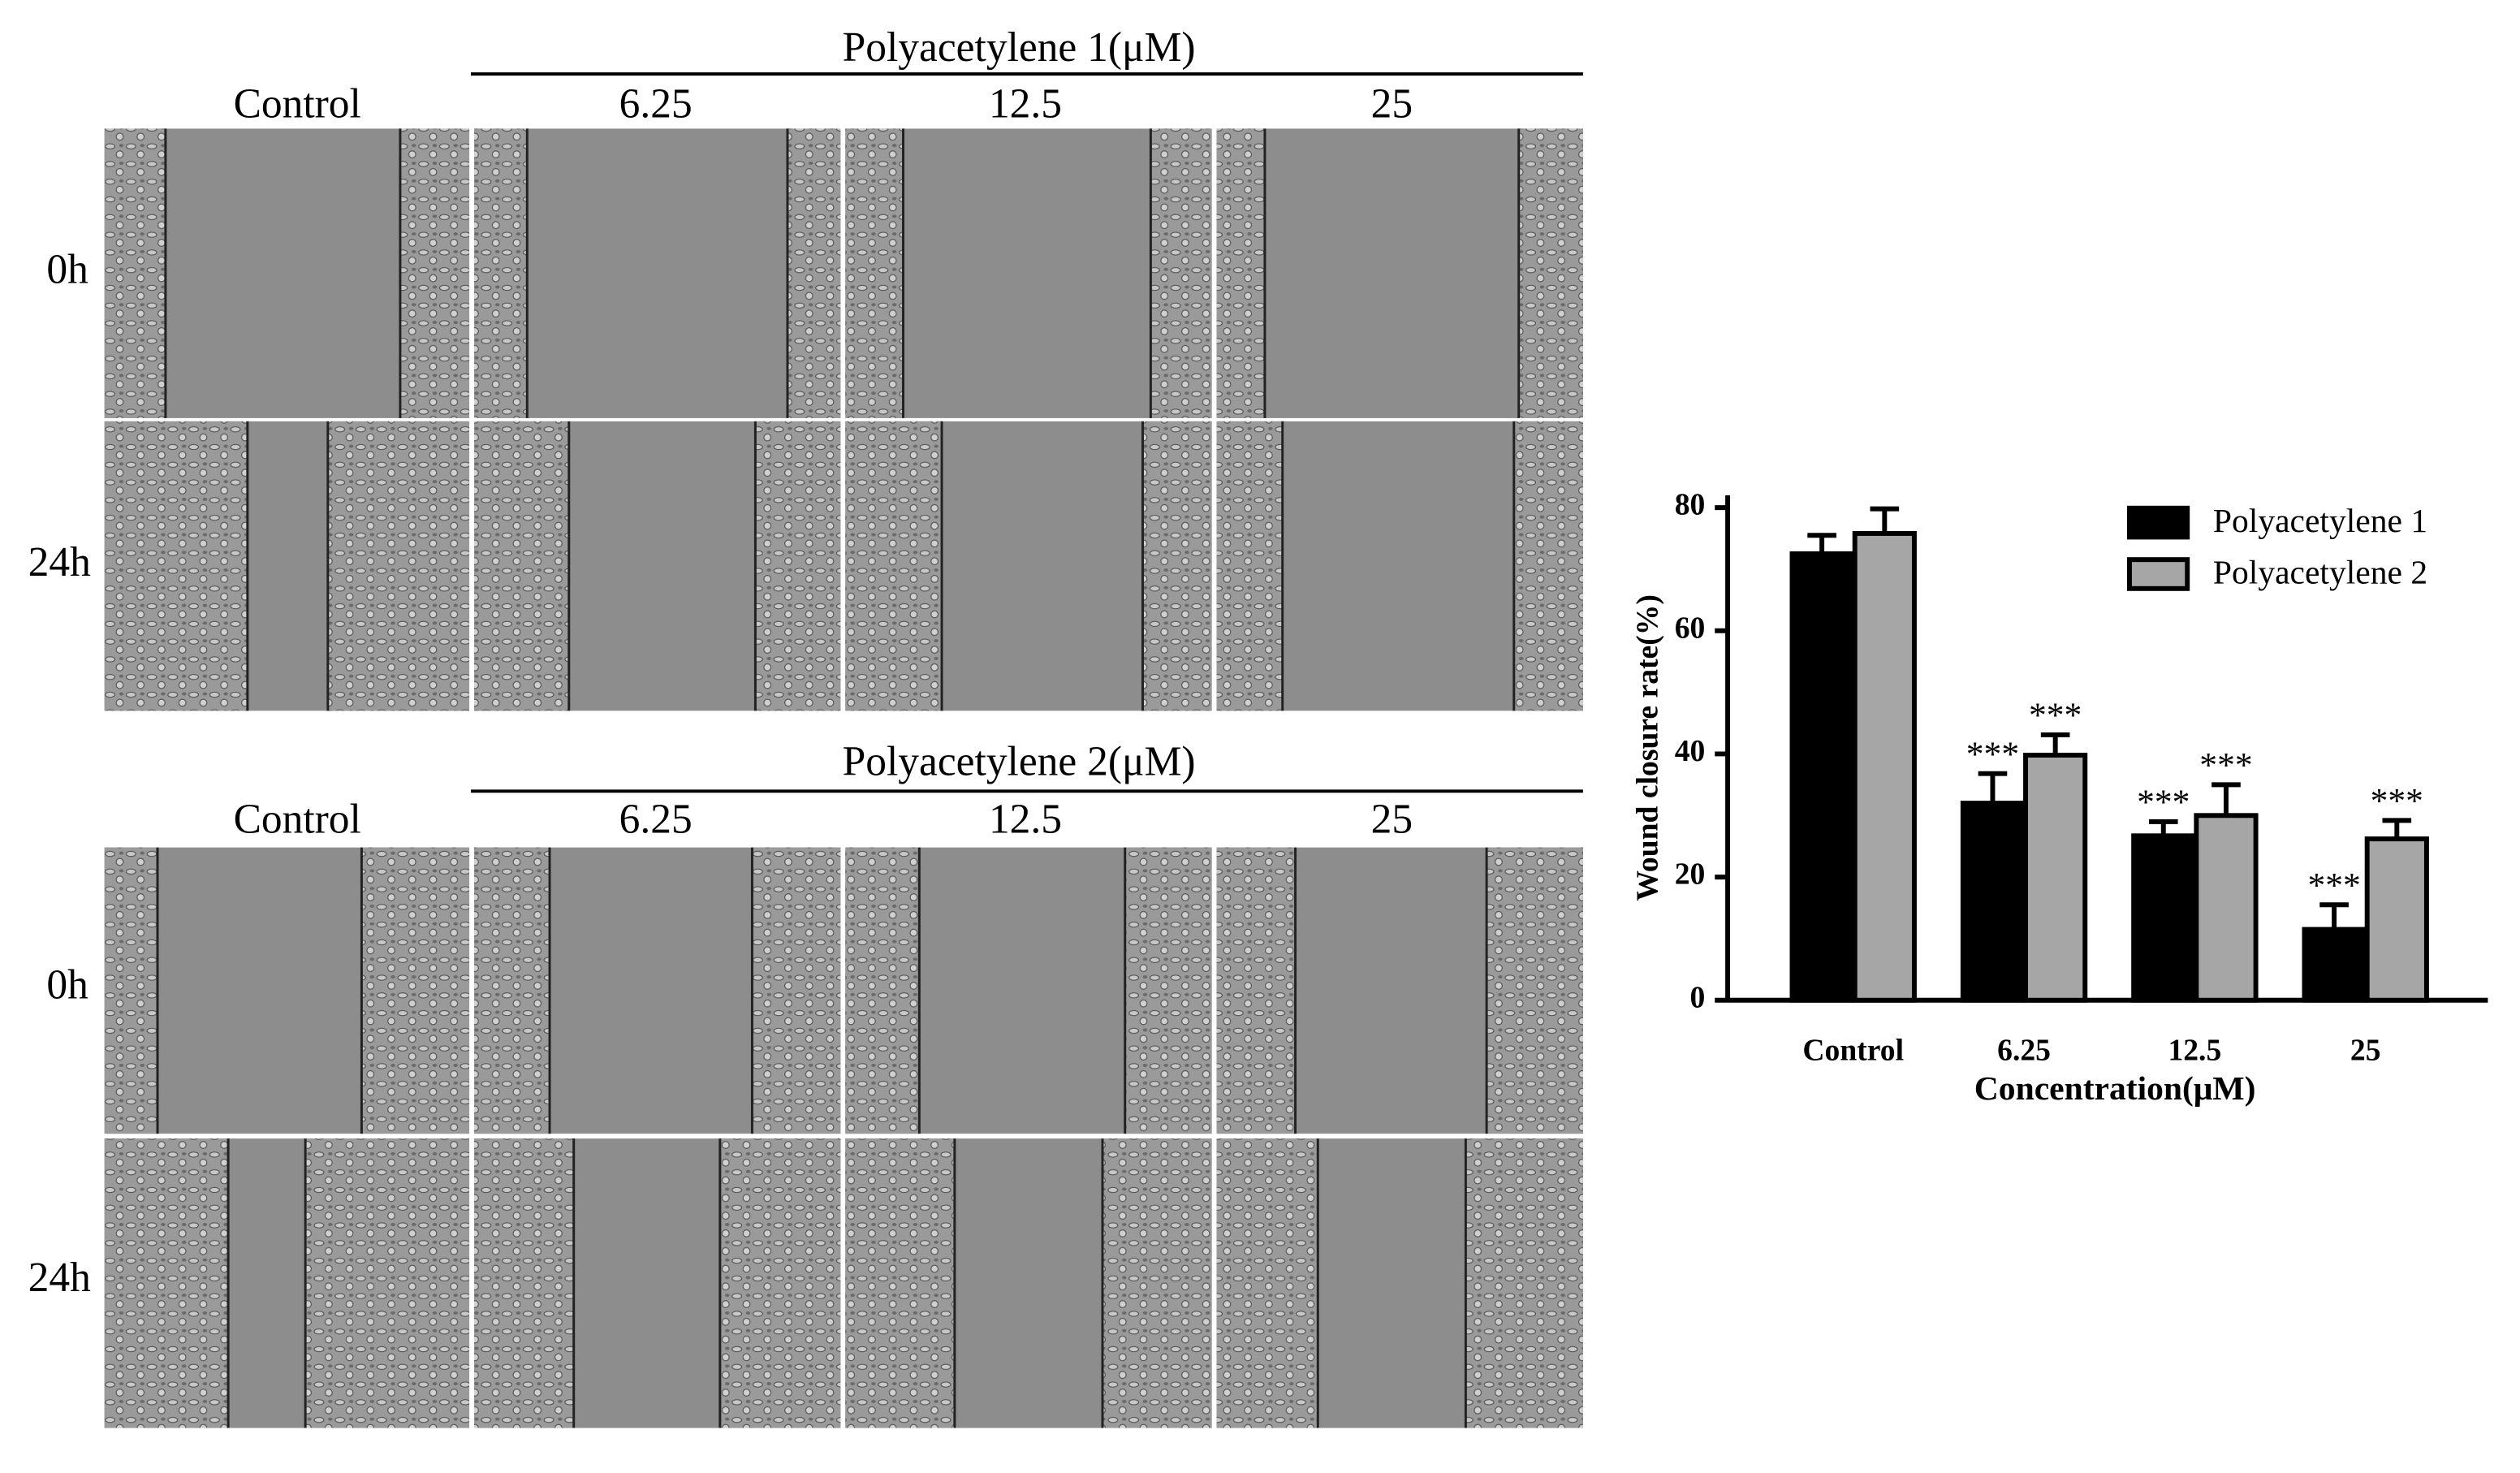  What do you see at coordinates (1691, 505) in the screenshot?
I see `y-tick-label: 80` at bounding box center [1691, 505].